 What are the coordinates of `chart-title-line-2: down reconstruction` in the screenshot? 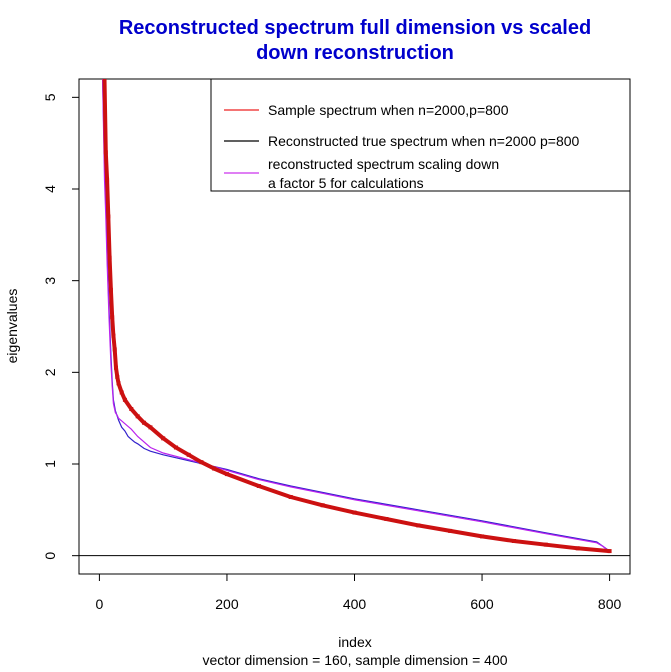 It's located at (355, 53).